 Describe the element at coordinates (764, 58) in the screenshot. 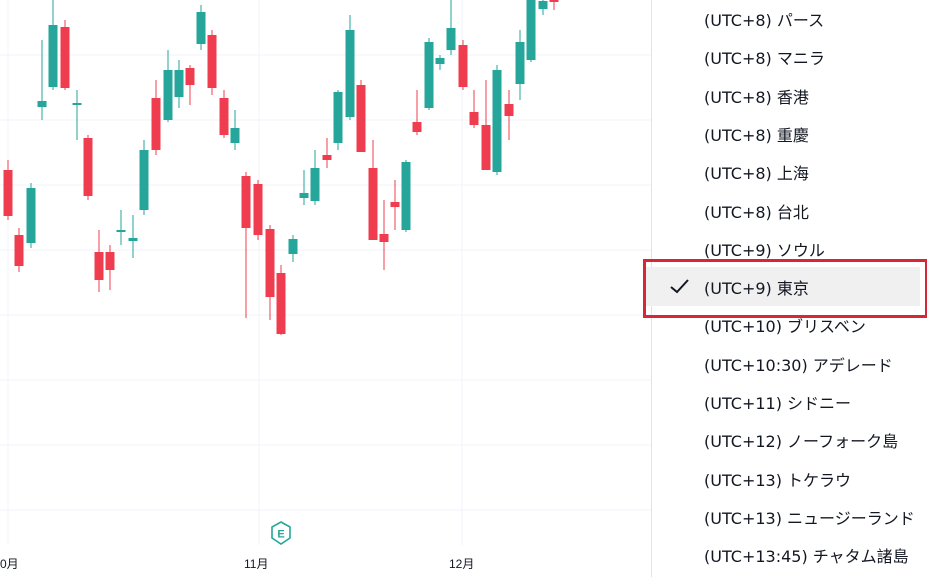

I see `timezone-option-label: (UTC+8) マニラ` at that location.